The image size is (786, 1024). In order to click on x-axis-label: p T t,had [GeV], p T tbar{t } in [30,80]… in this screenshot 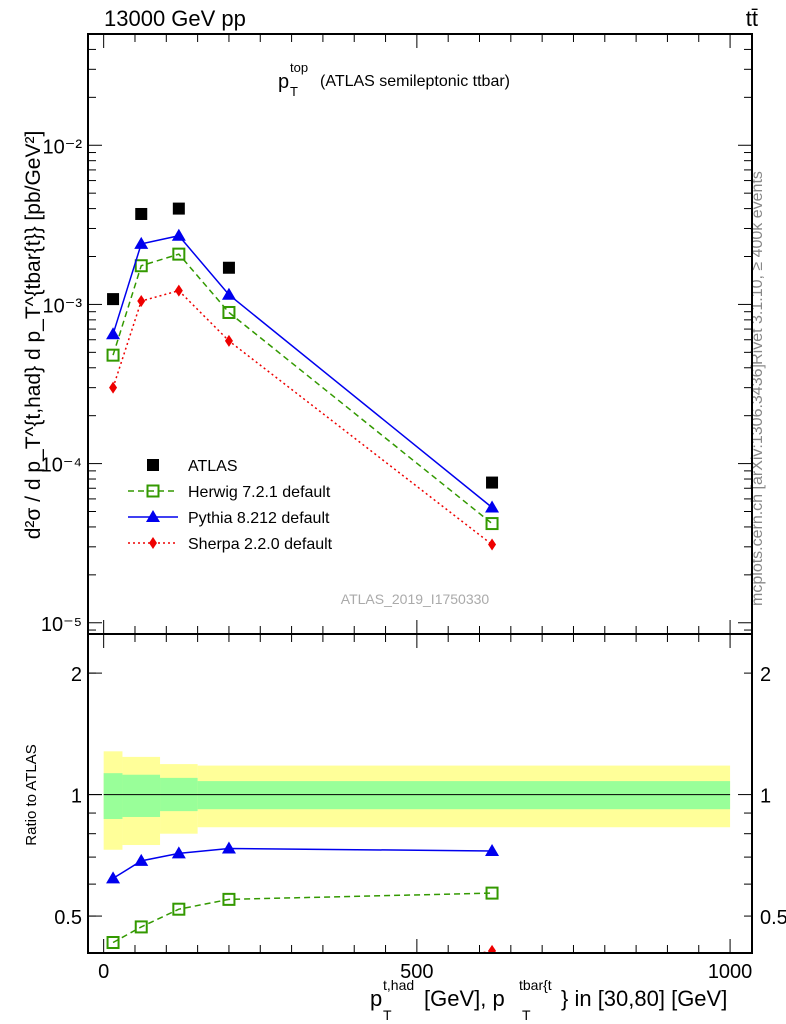, I will do `click(548, 1000)`.